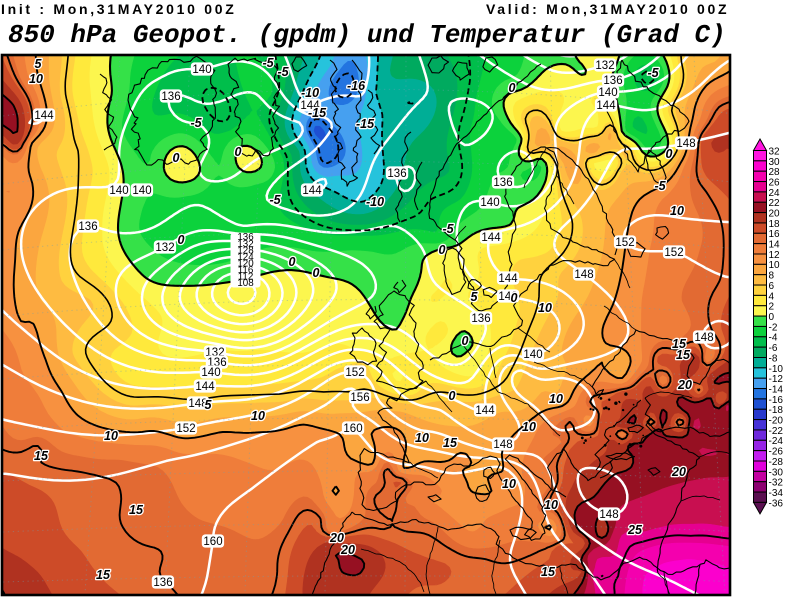 The image size is (790, 597). Describe the element at coordinates (245, 263) in the screenshot. I see `svg-text: 120` at that location.